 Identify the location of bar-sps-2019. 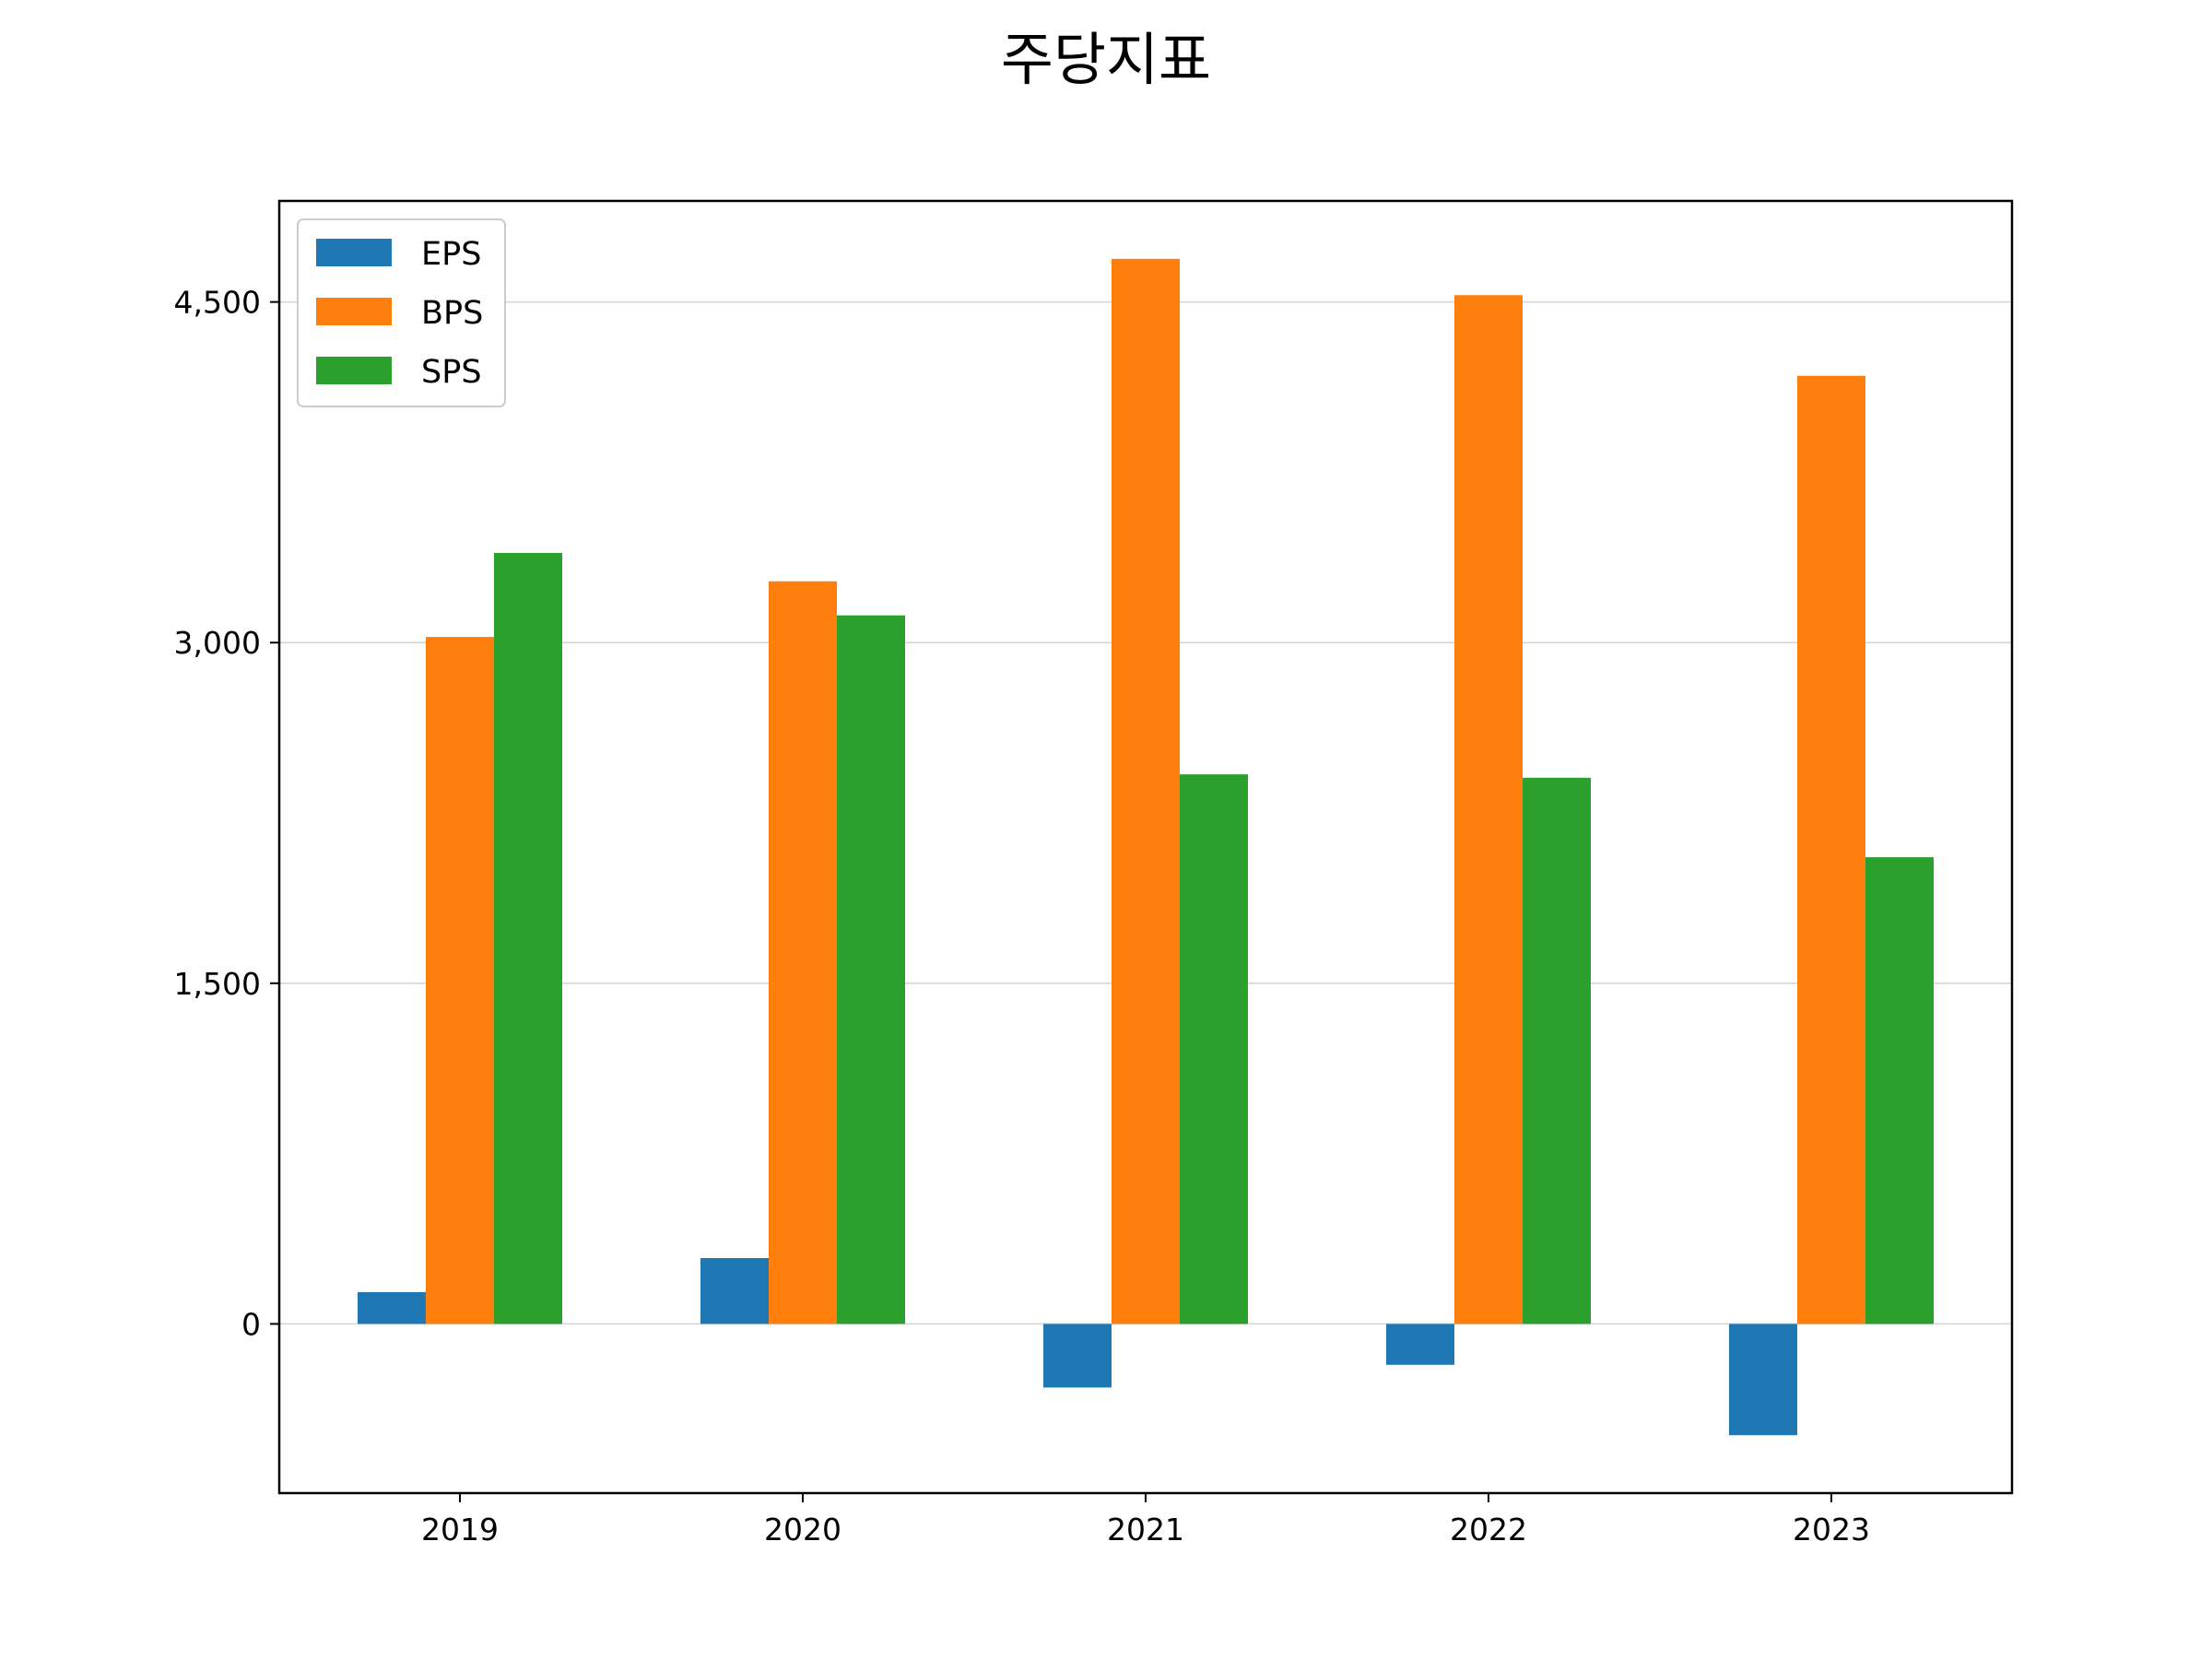
(528, 938).